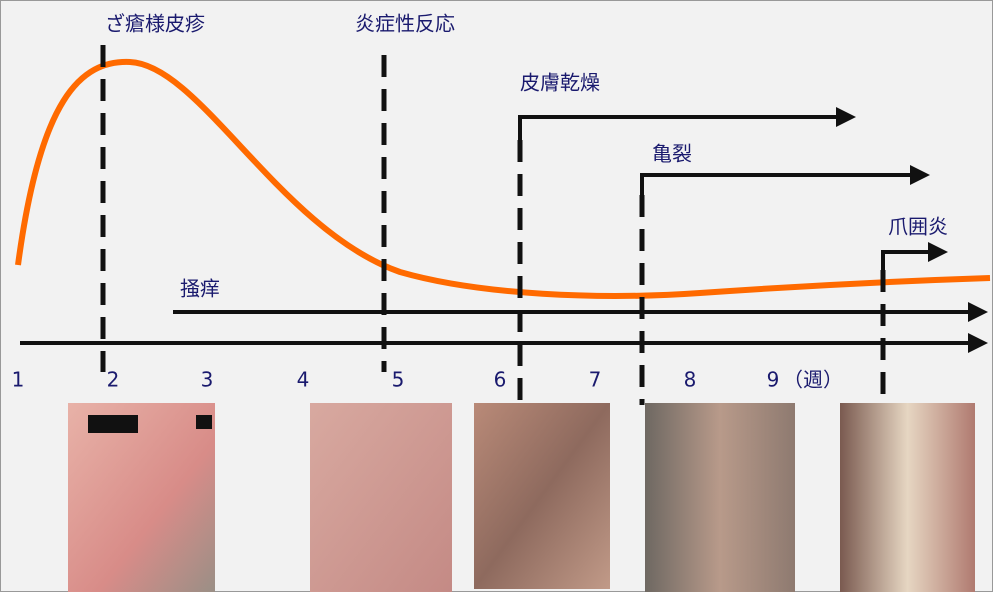  Describe the element at coordinates (813, 380) in the screenshot. I see `axis-unit: （週）` at that location.